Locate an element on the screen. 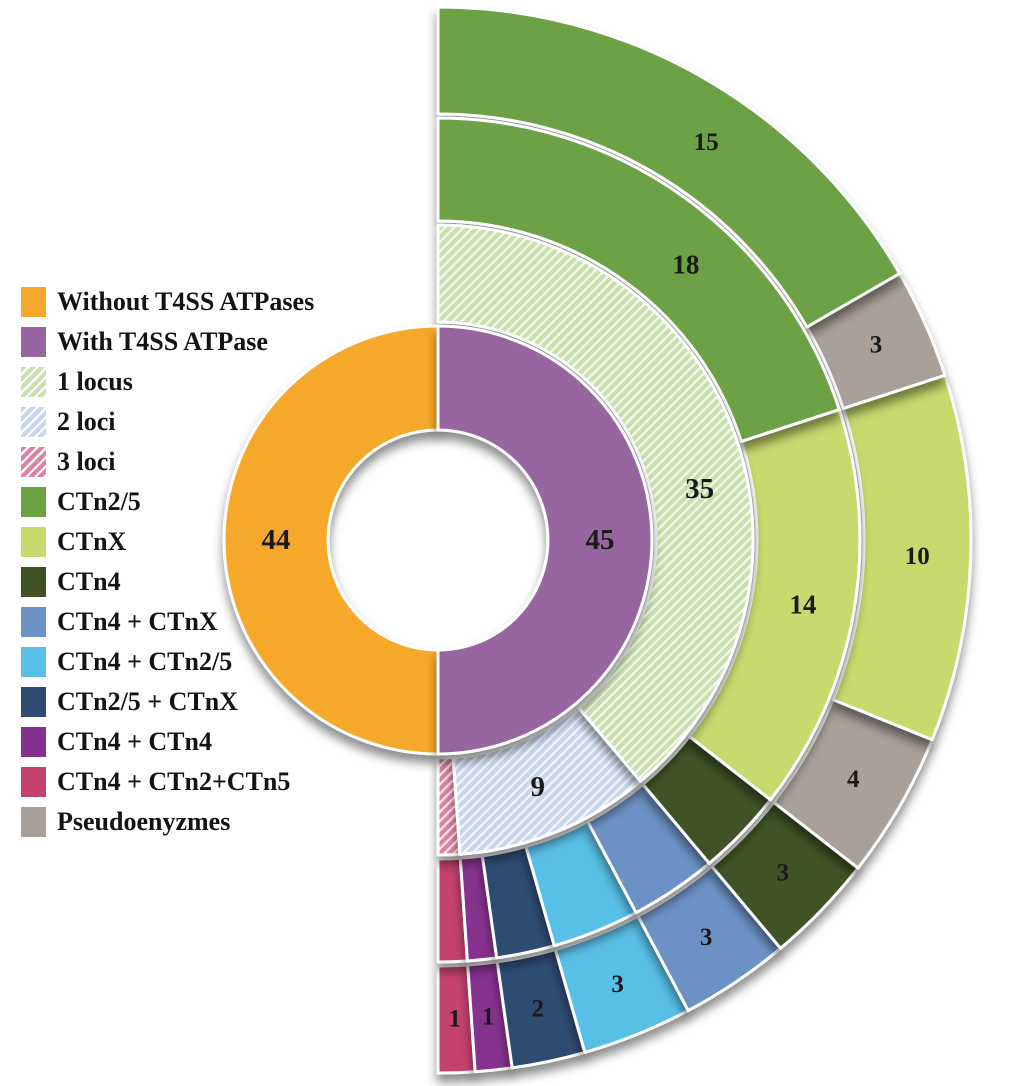  legend-swatch-orange is located at coordinates (33, 302).